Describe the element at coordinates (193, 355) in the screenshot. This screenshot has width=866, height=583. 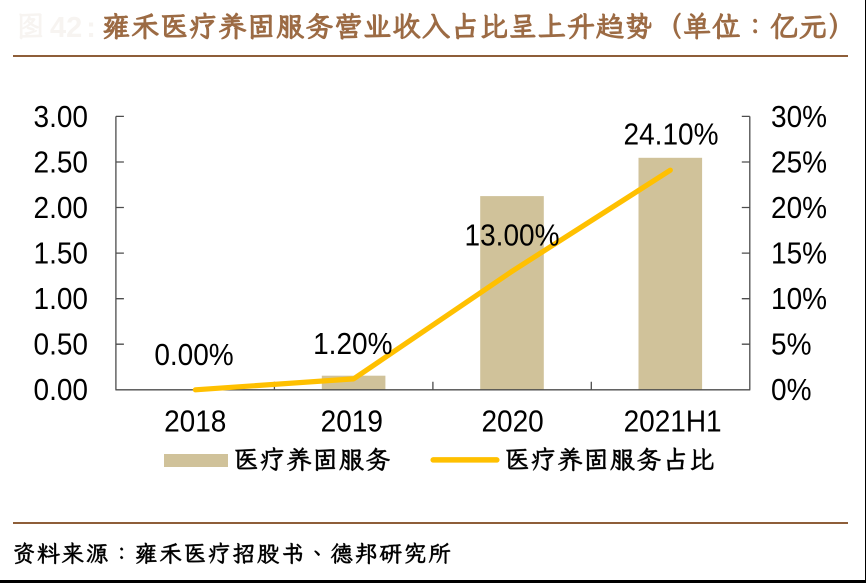
I see `svg-text: 0.00%` at that location.